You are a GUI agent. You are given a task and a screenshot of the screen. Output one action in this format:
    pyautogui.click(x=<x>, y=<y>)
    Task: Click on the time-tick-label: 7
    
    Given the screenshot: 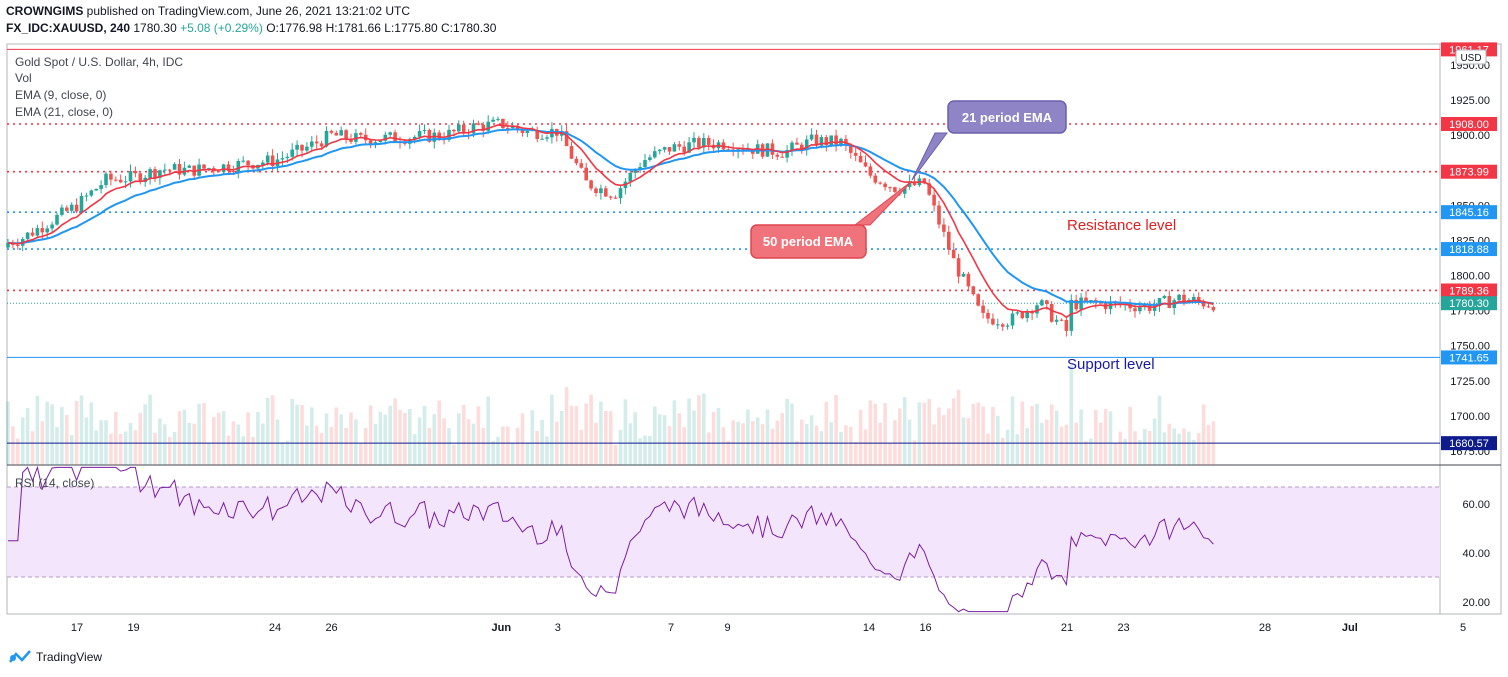 What is the action you would take?
    pyautogui.click(x=671, y=628)
    